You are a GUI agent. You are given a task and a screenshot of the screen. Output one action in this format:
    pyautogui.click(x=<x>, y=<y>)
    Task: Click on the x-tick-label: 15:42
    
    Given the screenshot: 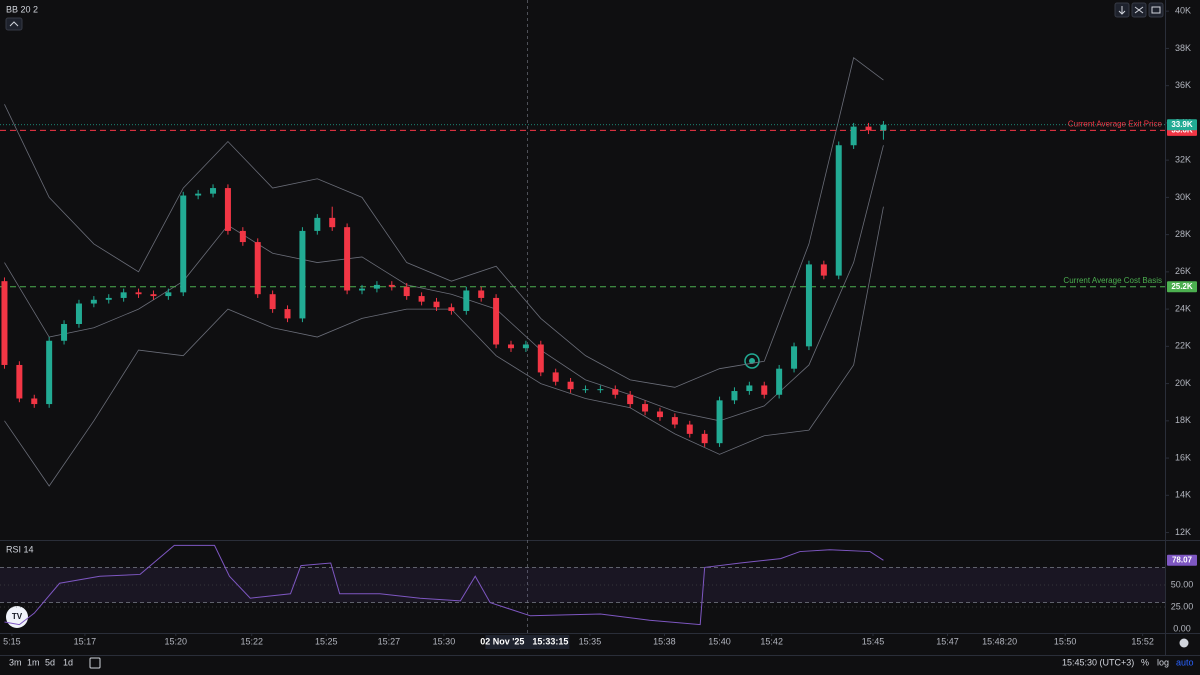 What is the action you would take?
    pyautogui.click(x=771, y=641)
    